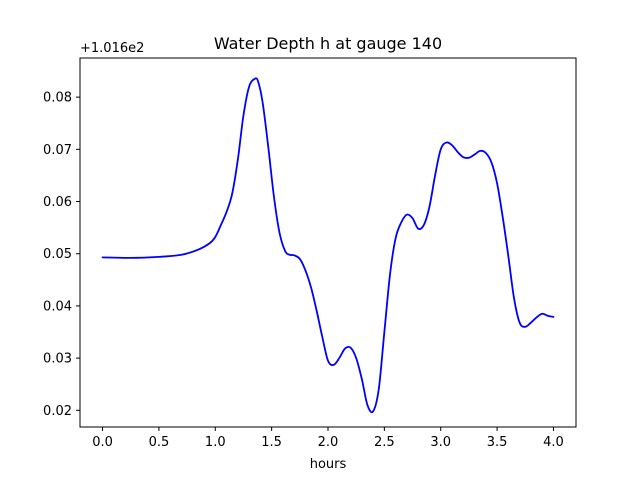 This screenshot has height=480, width=640. I want to click on x-tick-label: 4.0, so click(553, 442).